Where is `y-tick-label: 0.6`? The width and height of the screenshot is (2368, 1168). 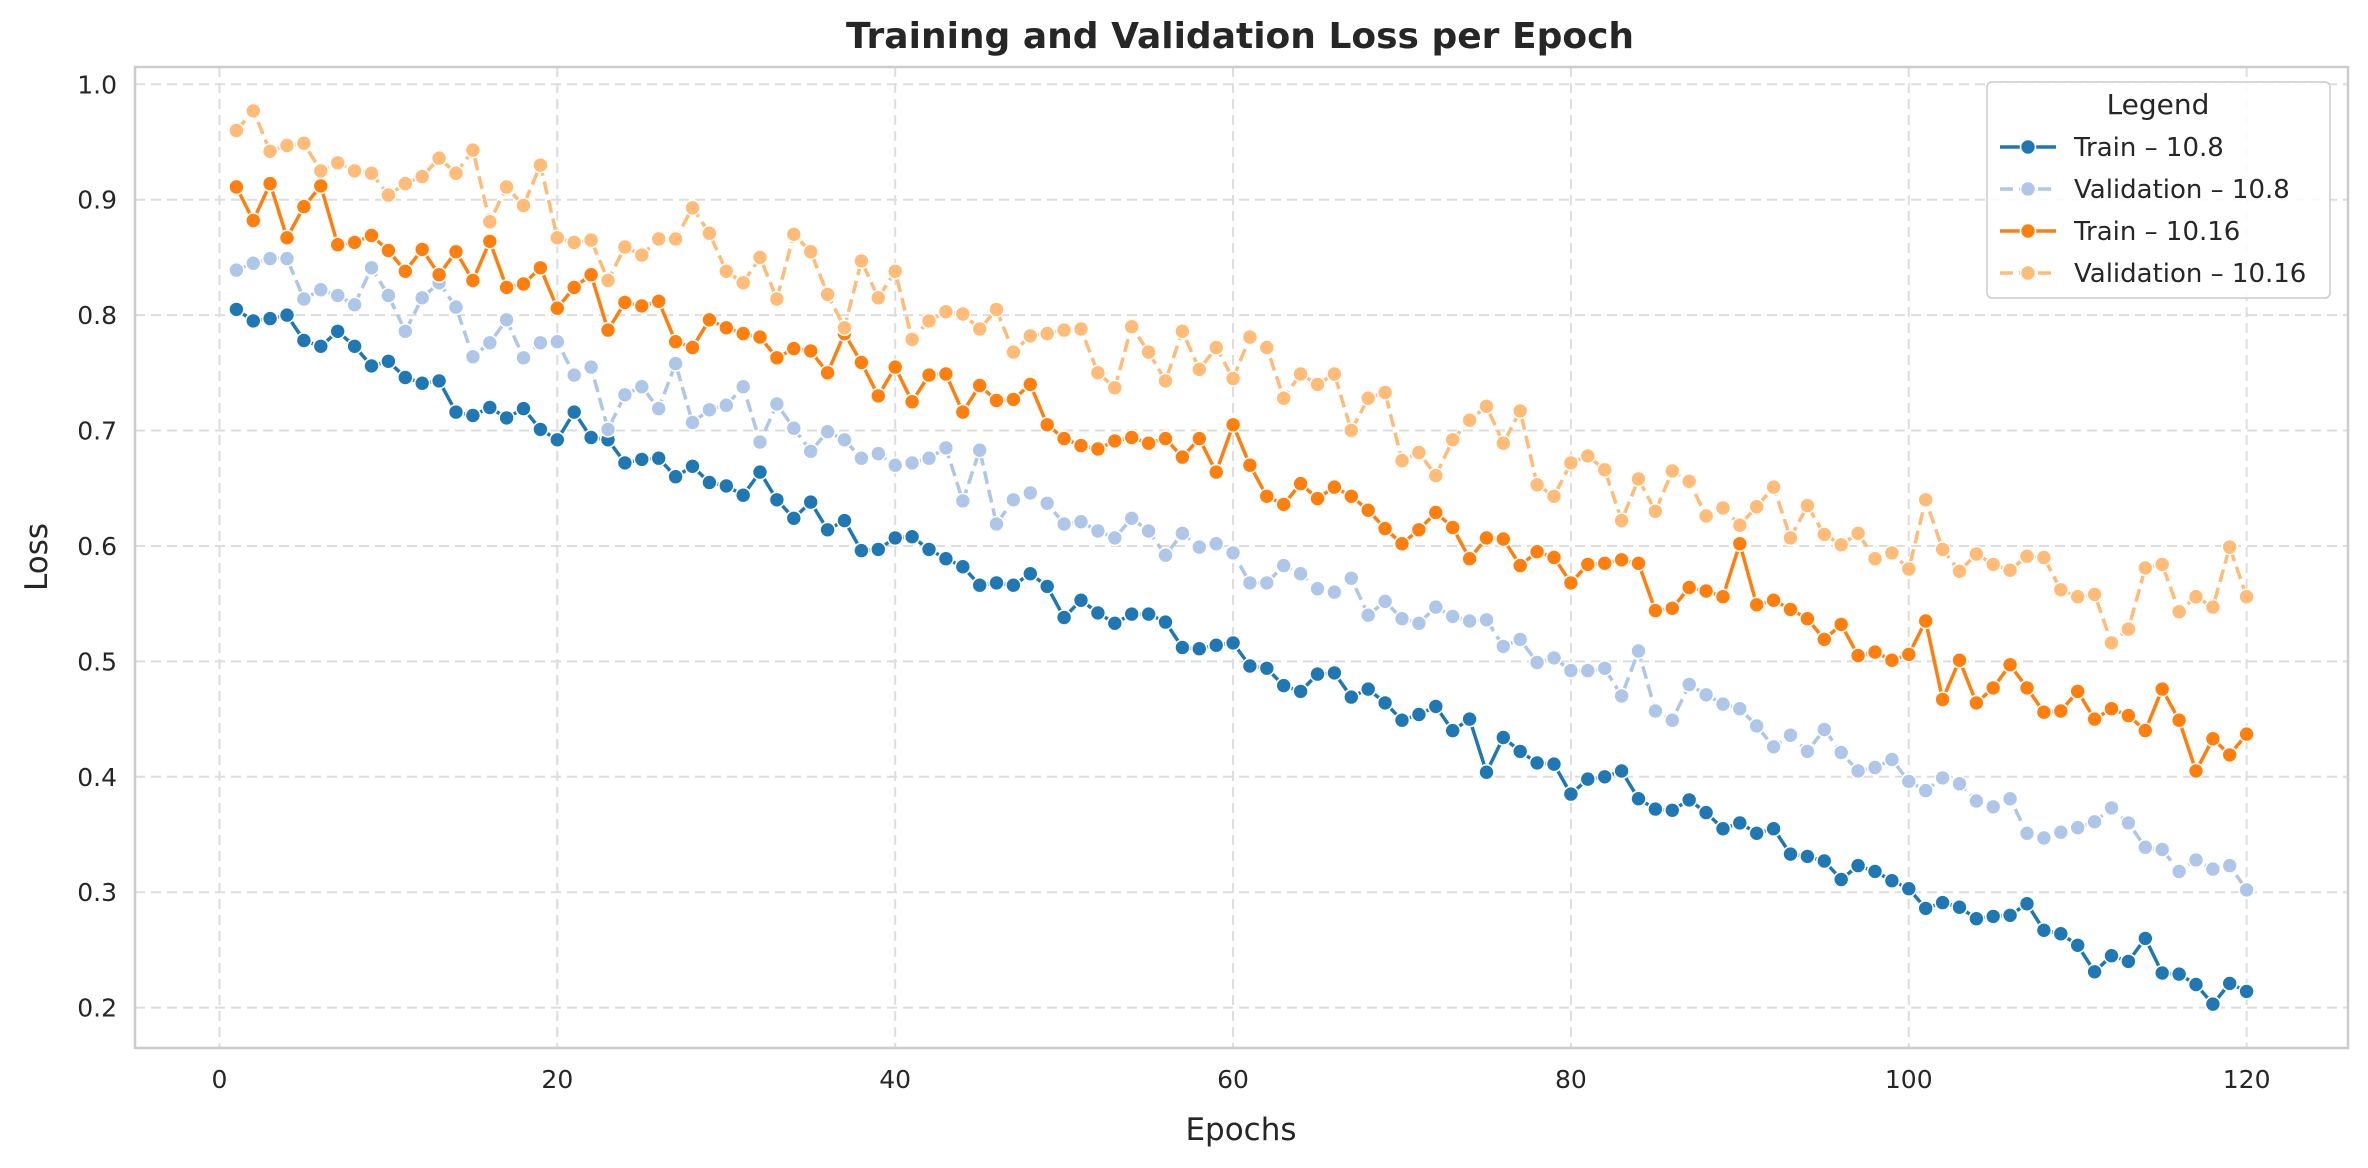 y-tick-label: 0.6 is located at coordinates (97, 546).